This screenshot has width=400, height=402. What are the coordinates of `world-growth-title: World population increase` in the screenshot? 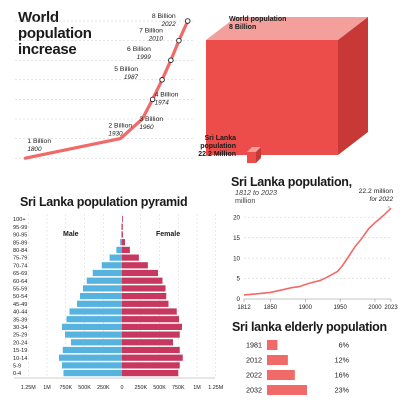 It's located at (55, 33).